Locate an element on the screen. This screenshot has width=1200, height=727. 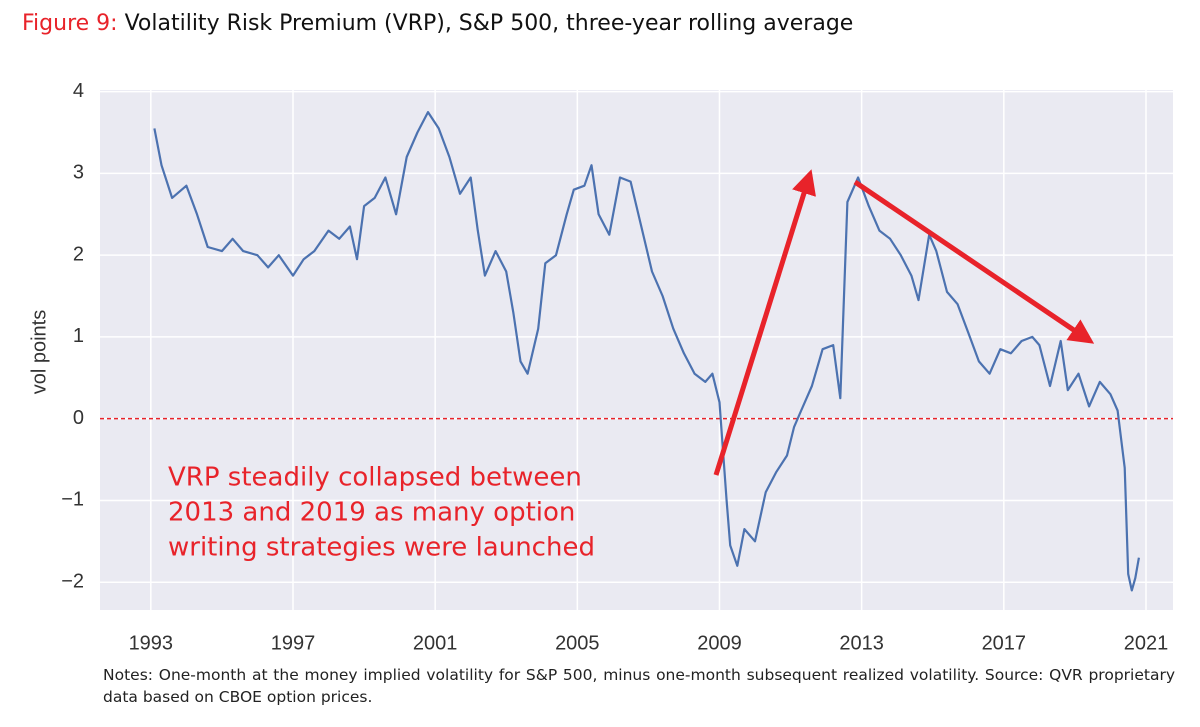
y-axis-label: vol points is located at coordinates (39, 352).